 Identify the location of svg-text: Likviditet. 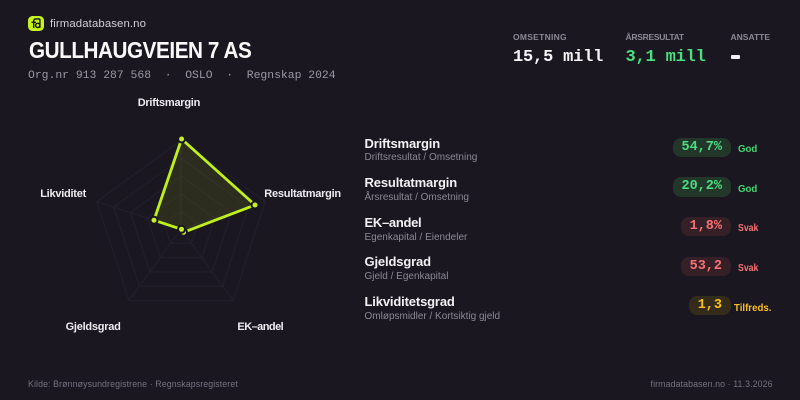
(63, 194).